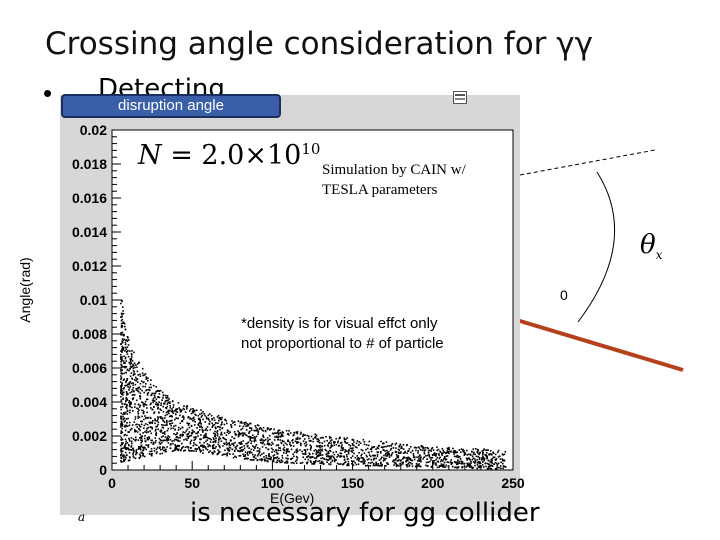  I want to click on legend-tab: disruption angle, so click(171, 106).